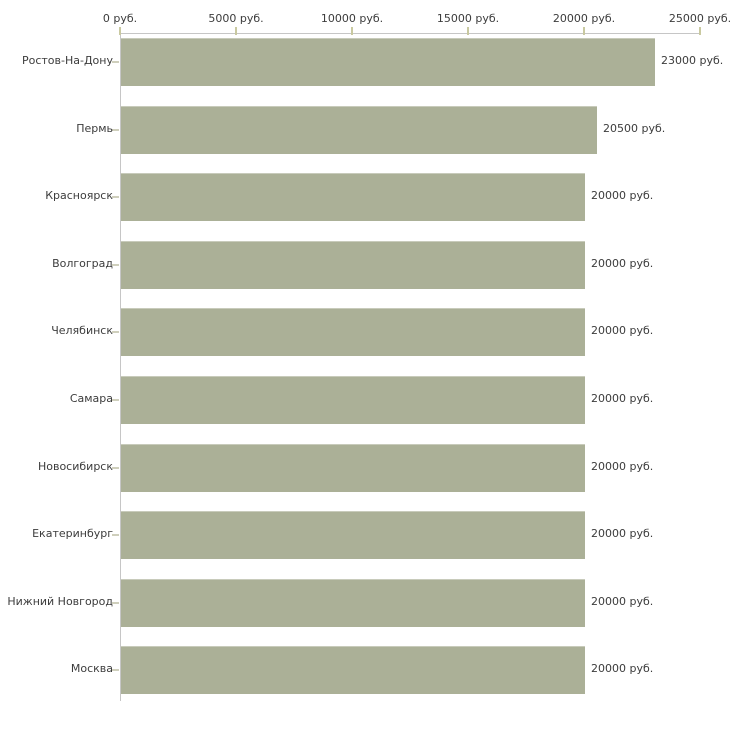  Describe the element at coordinates (692, 60) in the screenshot. I see `value-label: 23000 руб.` at that location.